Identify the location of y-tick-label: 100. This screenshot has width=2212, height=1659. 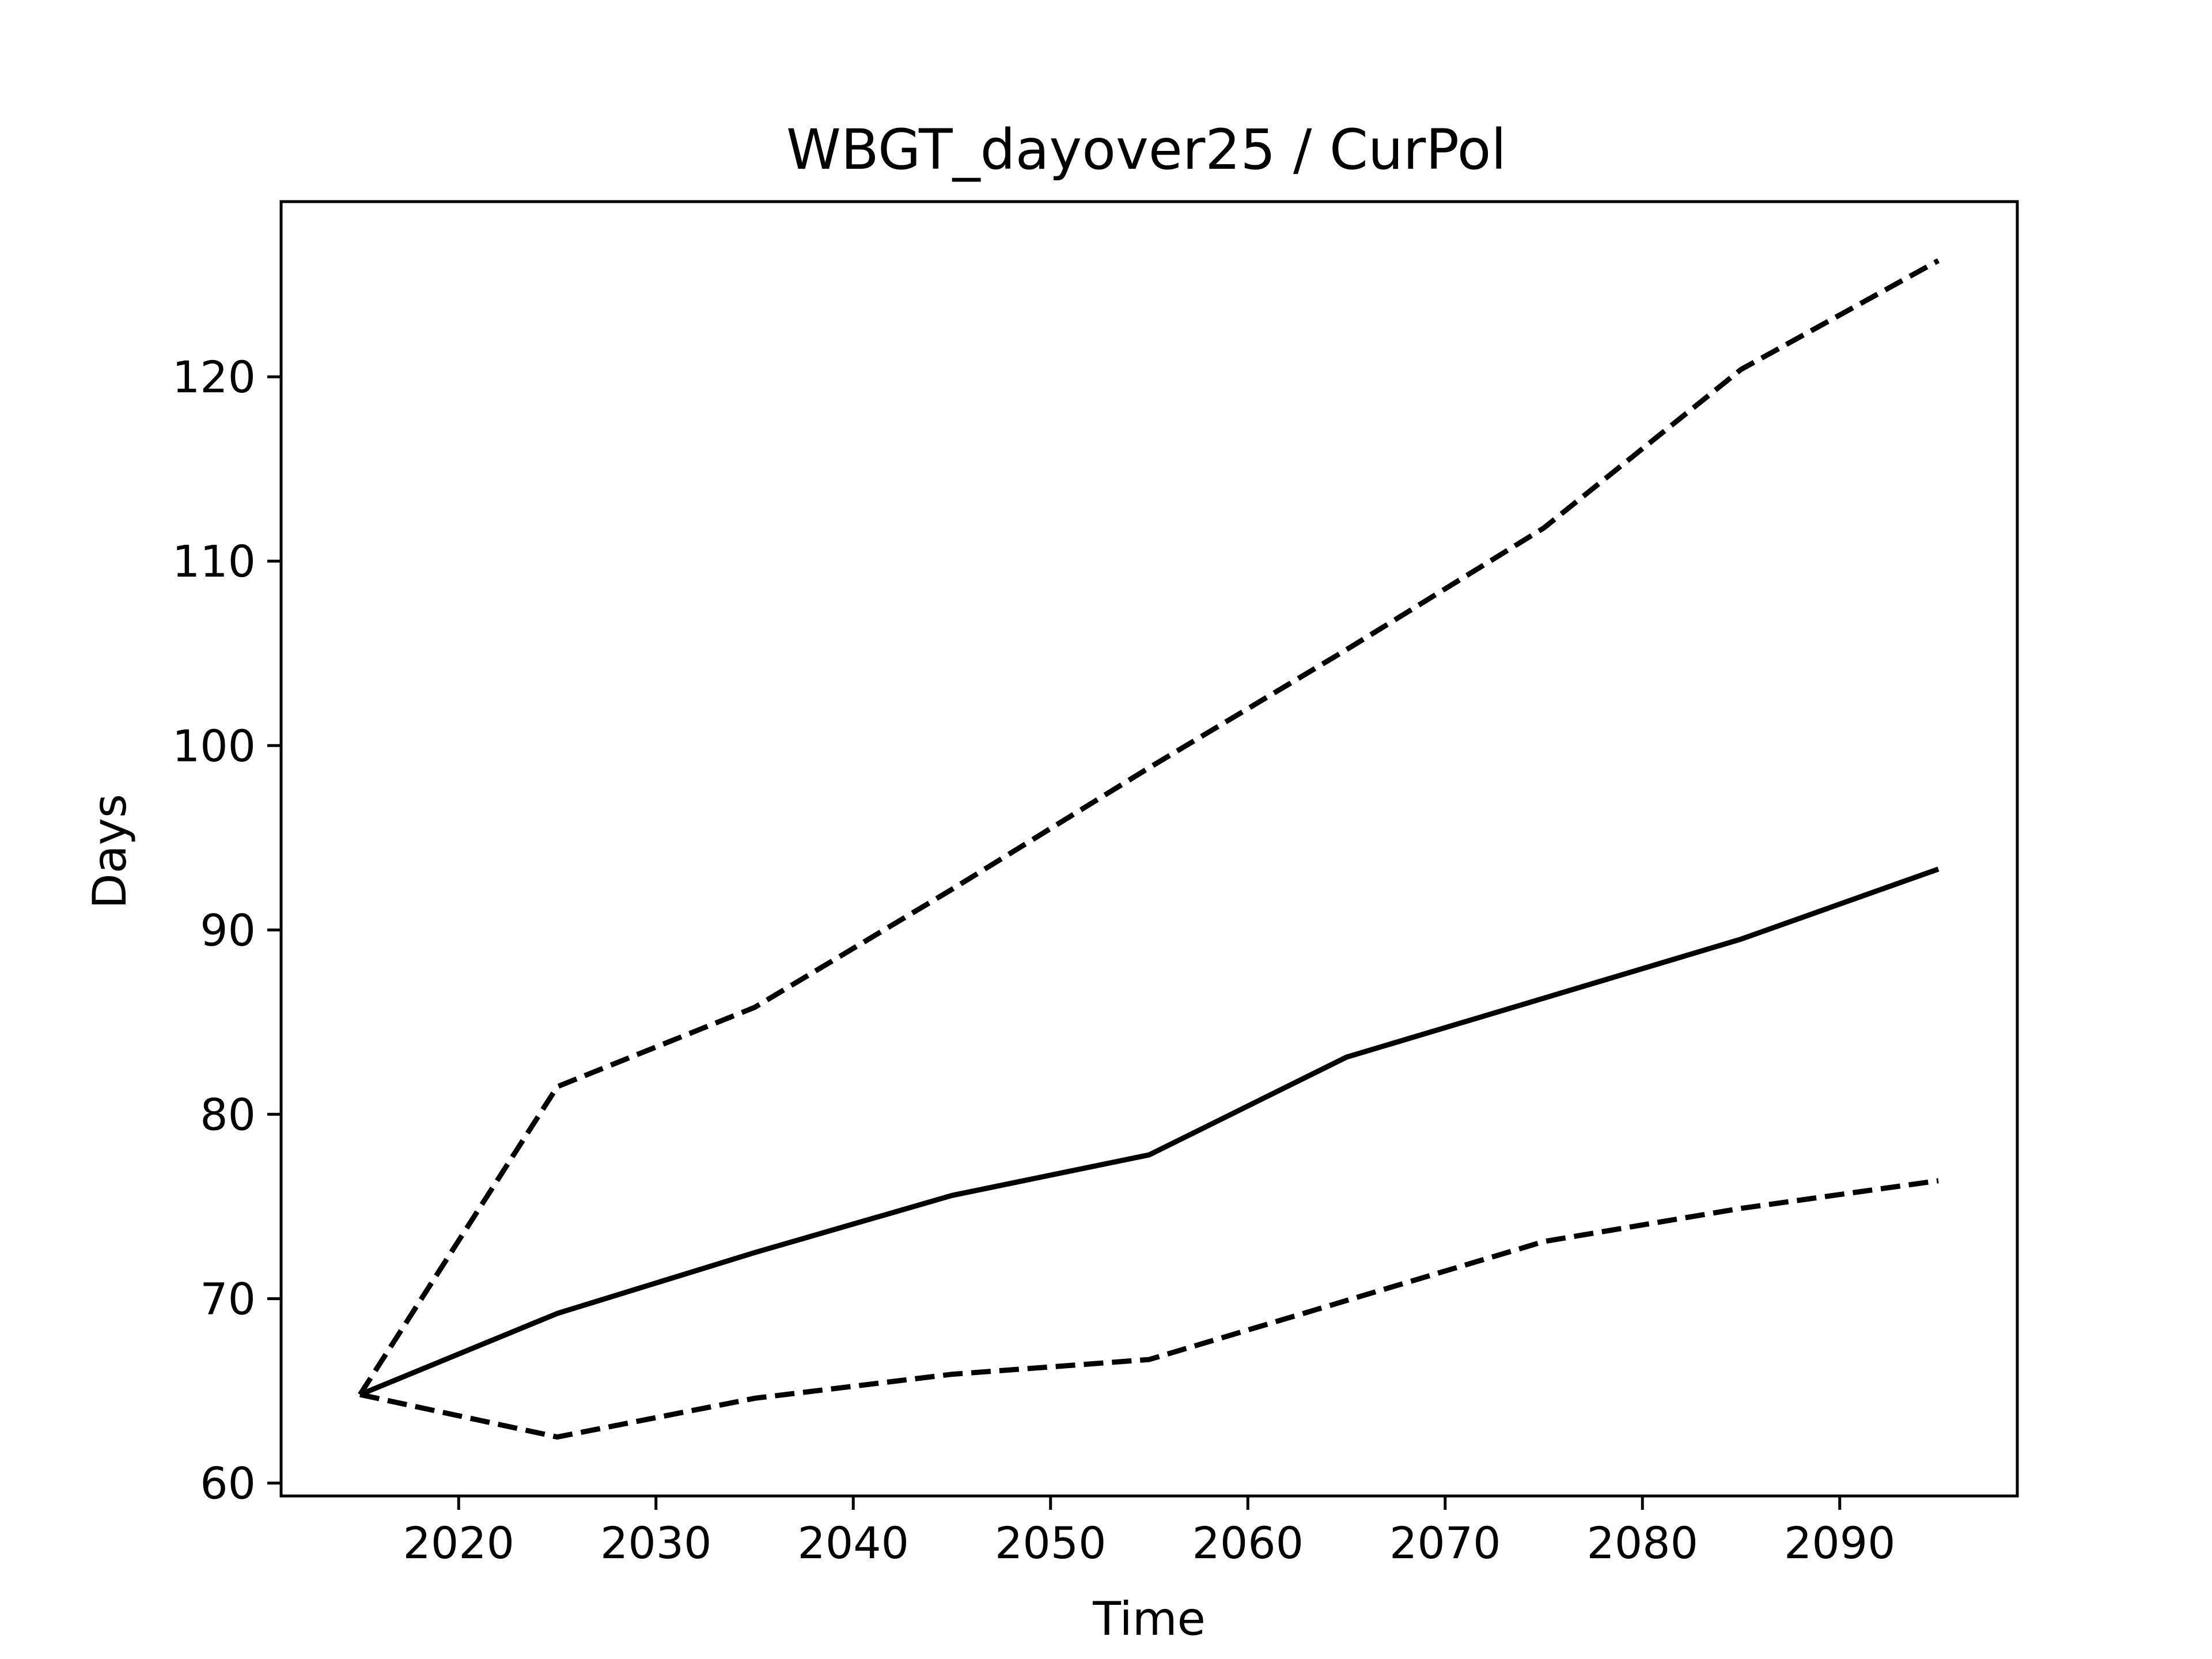
(214, 745).